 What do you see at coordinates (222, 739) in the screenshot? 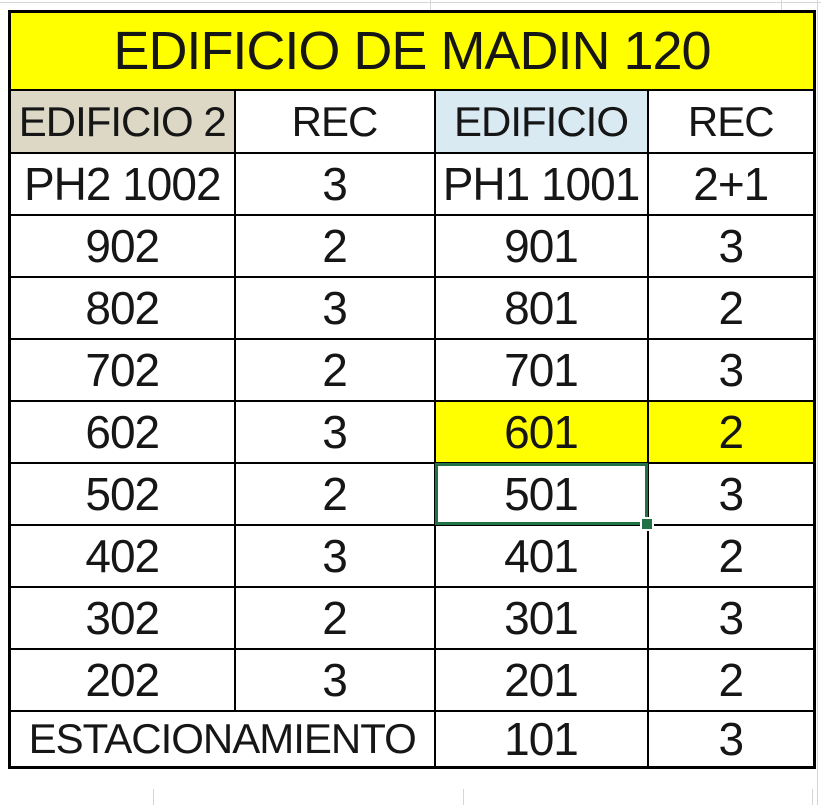
I see `cell-estacionamiento: ESTACIONAMIENTO` at bounding box center [222, 739].